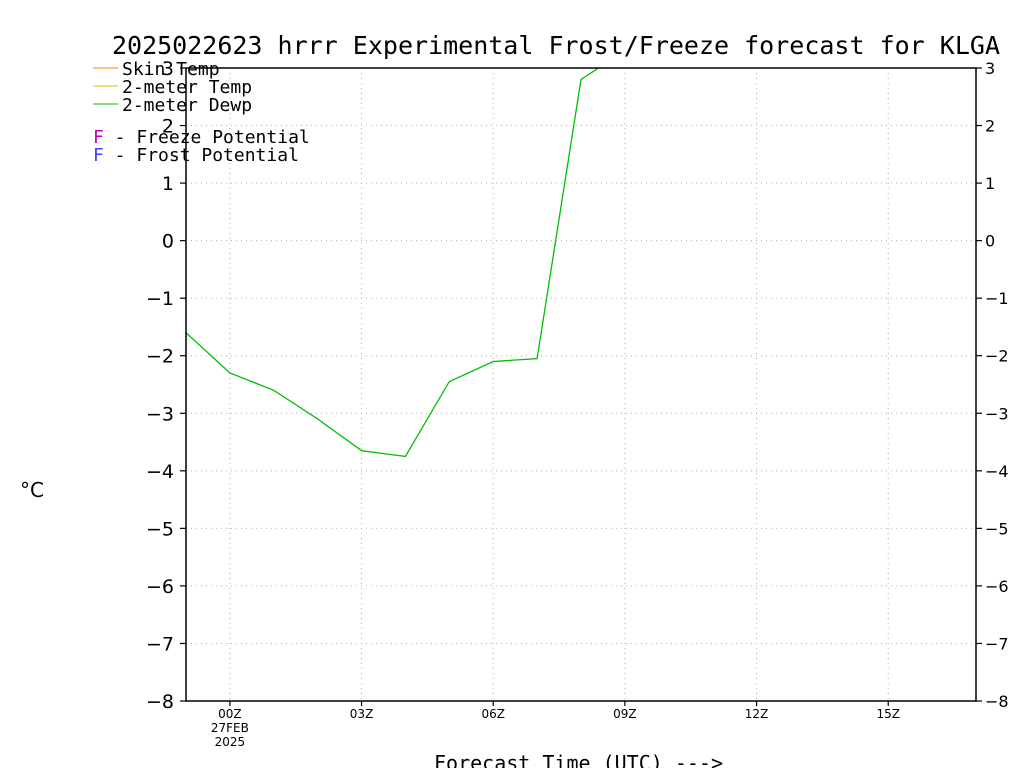  I want to click on y-tick-label-right: −8, so click(997, 701).